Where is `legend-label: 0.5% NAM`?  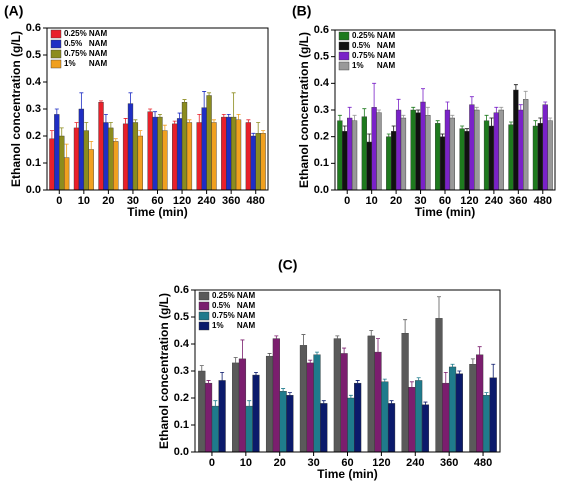 legend-label: 0.5% NAM is located at coordinates (85, 43).